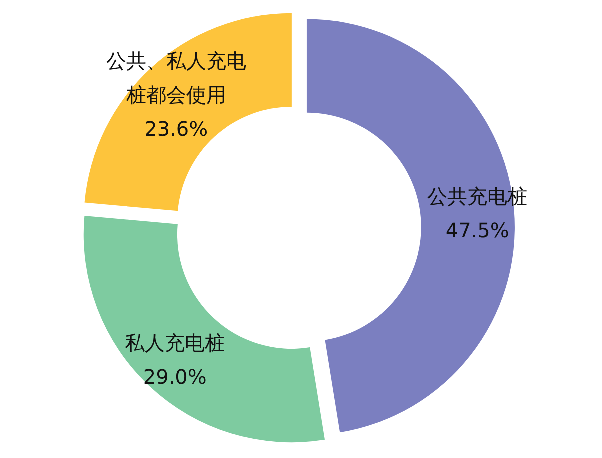 Image resolution: width=602 pixels, height=458 pixels. Describe the element at coordinates (478, 230) in the screenshot. I see `data-label: 47.5%` at that location.